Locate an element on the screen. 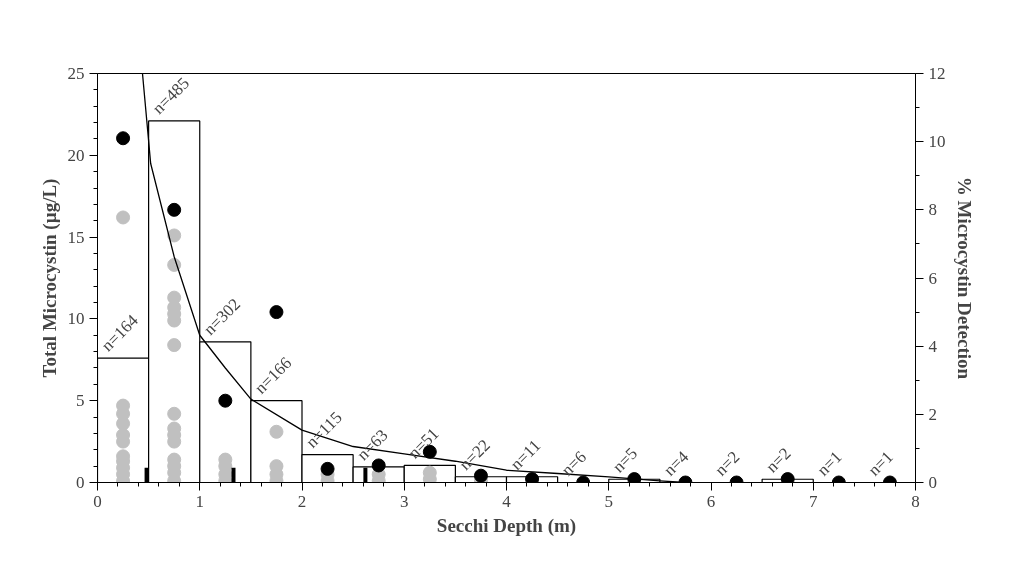  x-tick-label: 7 is located at coordinates (813, 501).